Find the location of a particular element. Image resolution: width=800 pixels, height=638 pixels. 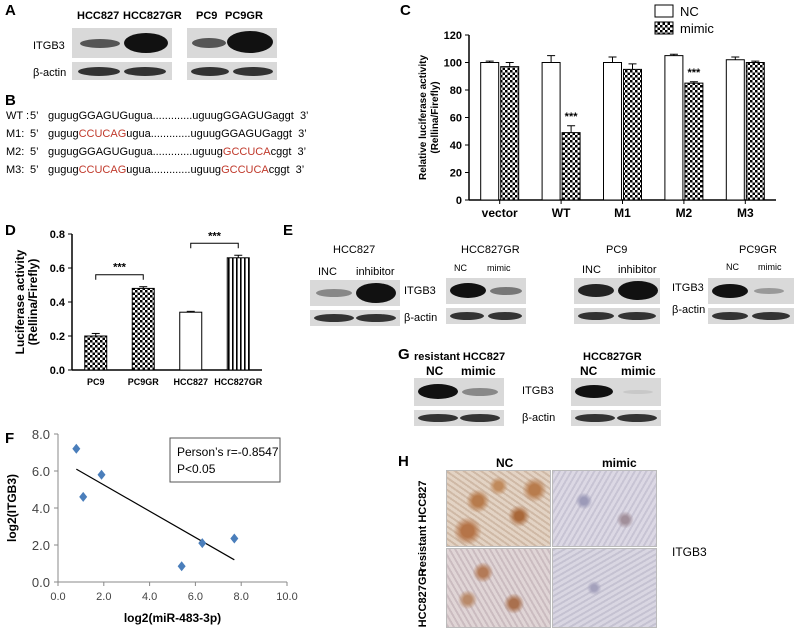

x-tick-label: PC9GR is located at coordinates (144, 382).